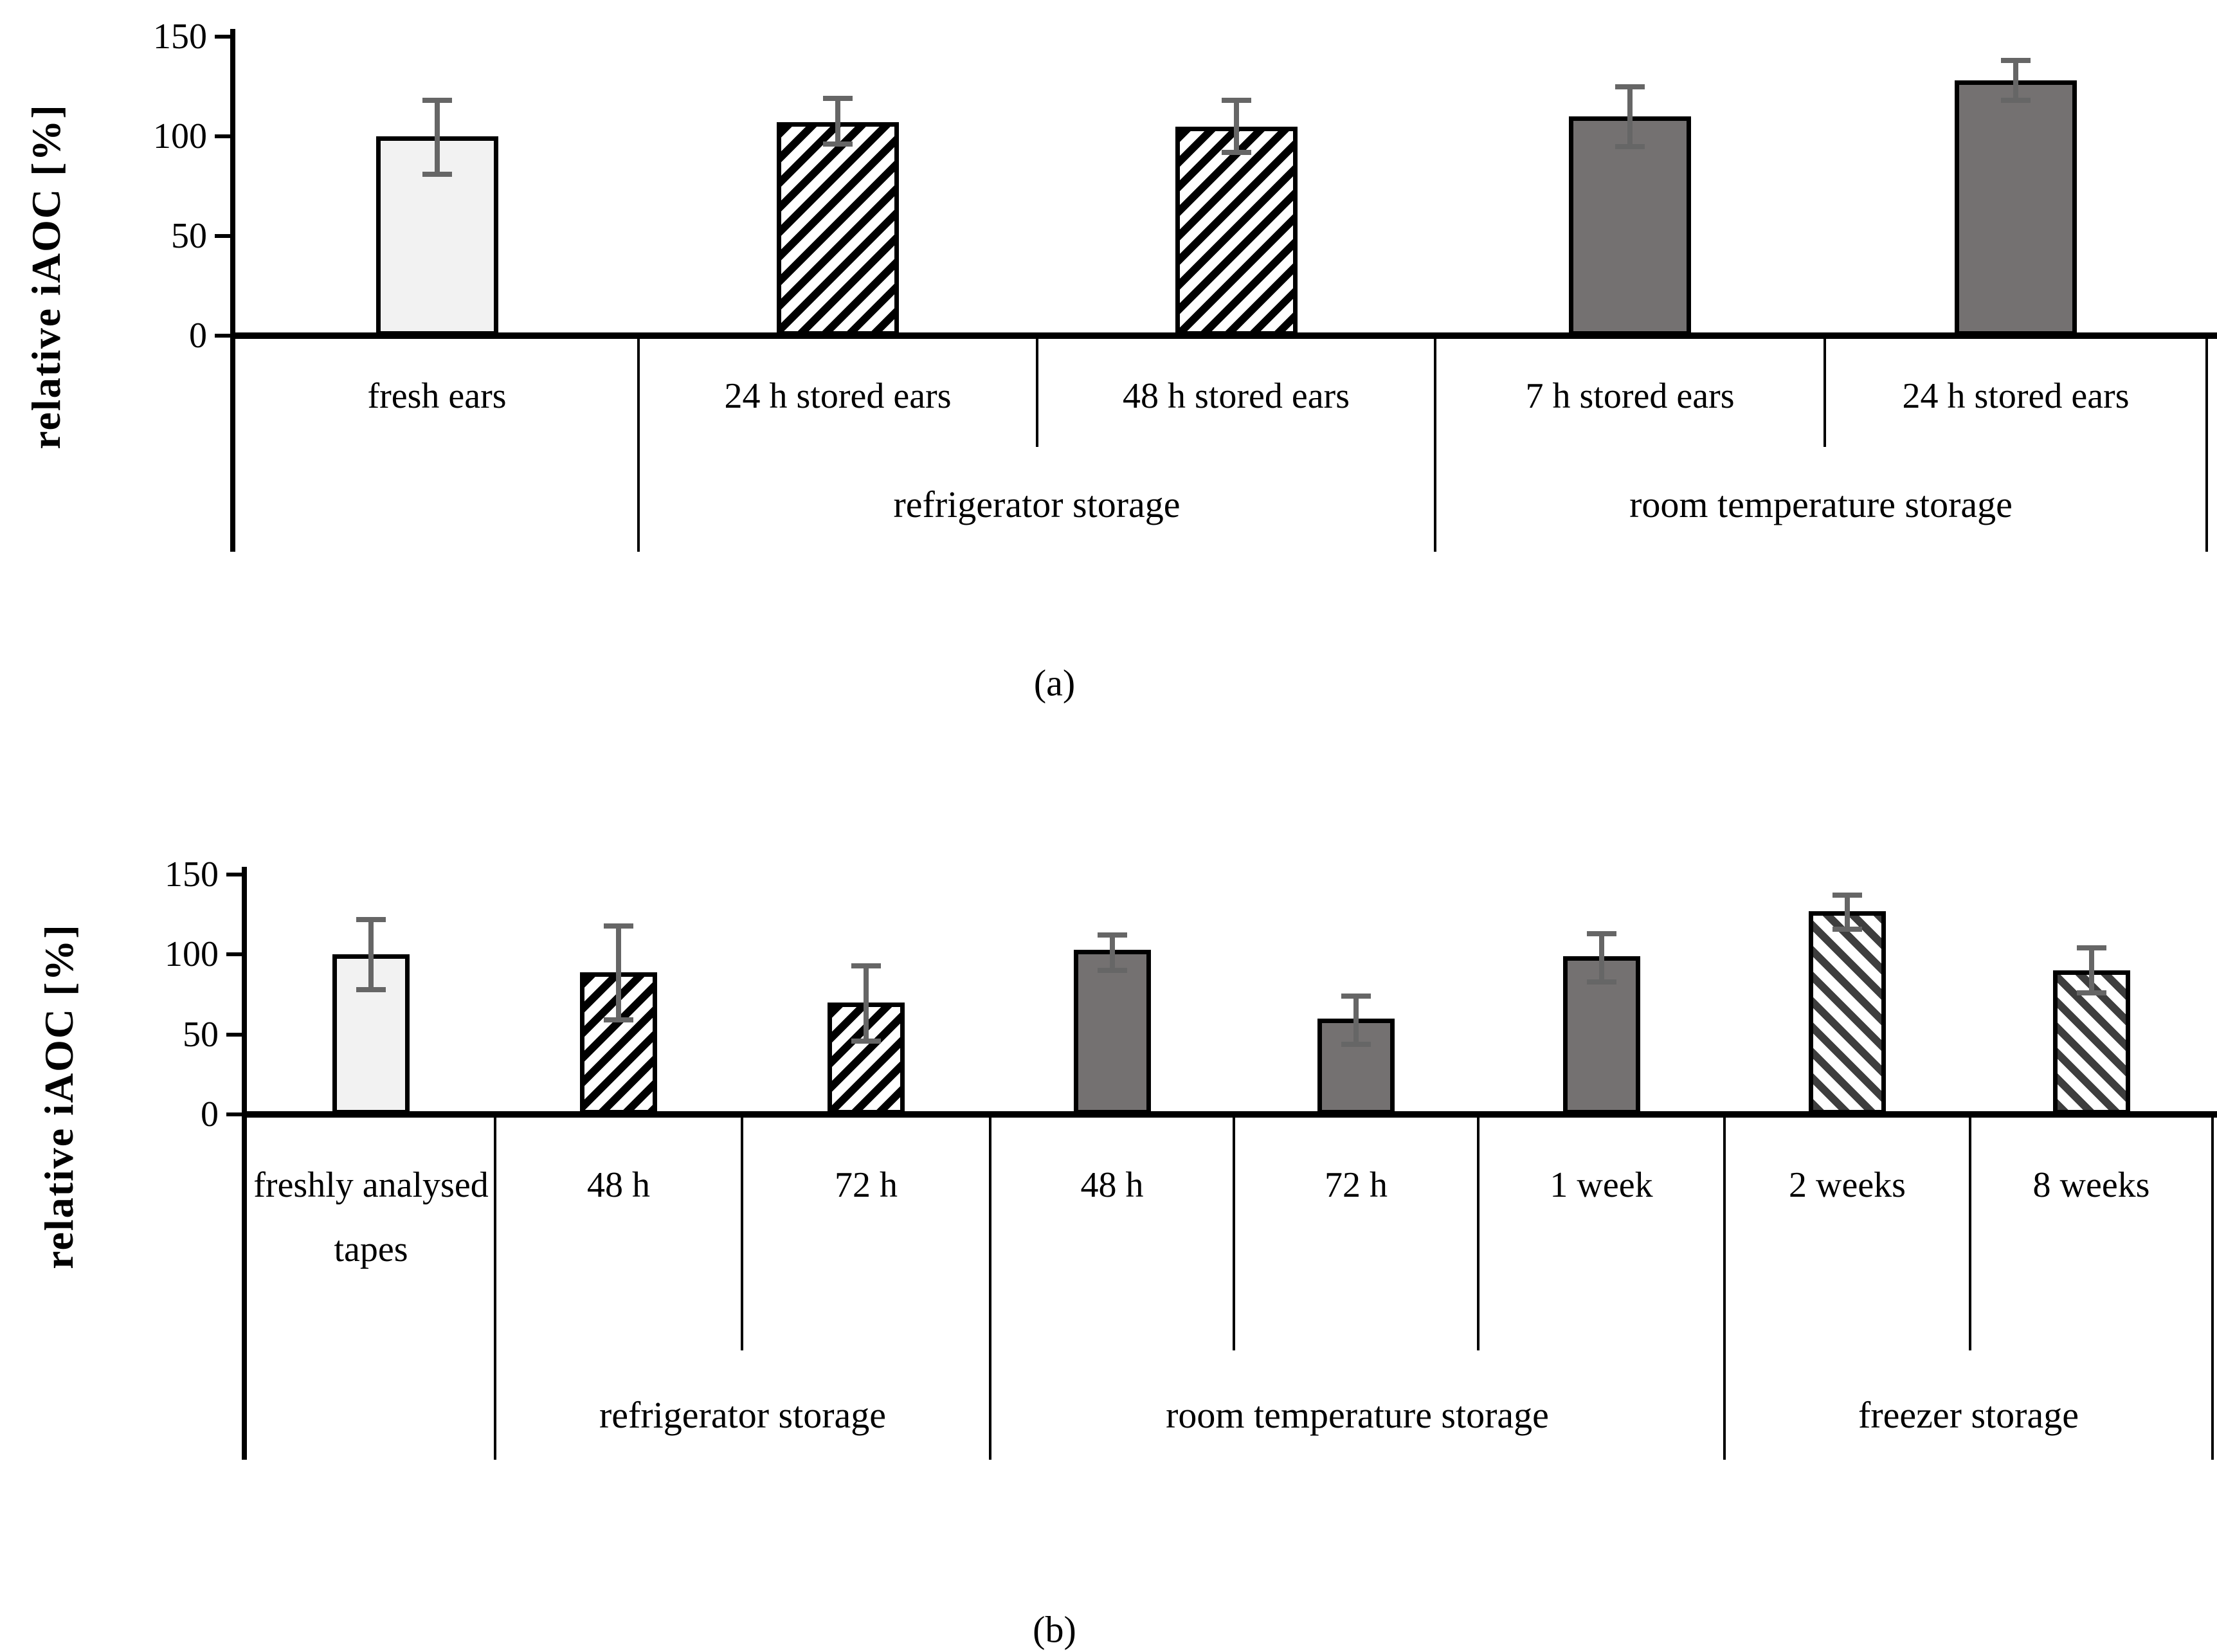 The height and width of the screenshot is (1652, 2217). What do you see at coordinates (2091, 1185) in the screenshot?
I see `category-label: 8 weeks` at bounding box center [2091, 1185].